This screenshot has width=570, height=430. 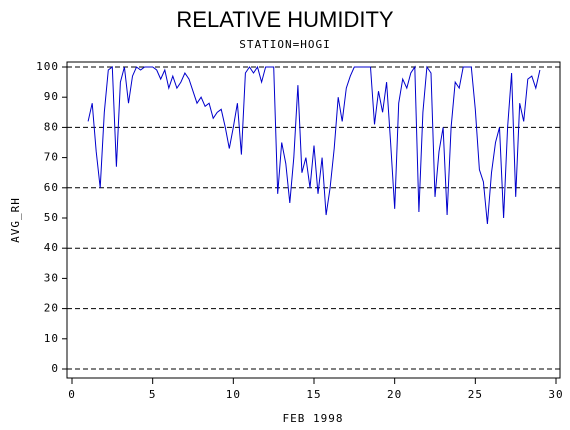 What do you see at coordinates (55, 368) in the screenshot?
I see `y-tick-label: 0` at bounding box center [55, 368].